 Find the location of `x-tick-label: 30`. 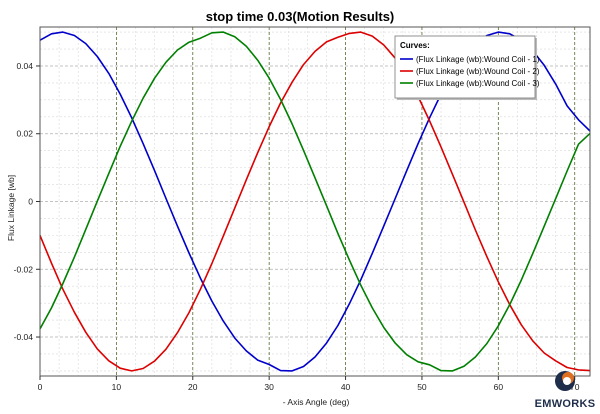

x-tick-label: 30 is located at coordinates (269, 387).